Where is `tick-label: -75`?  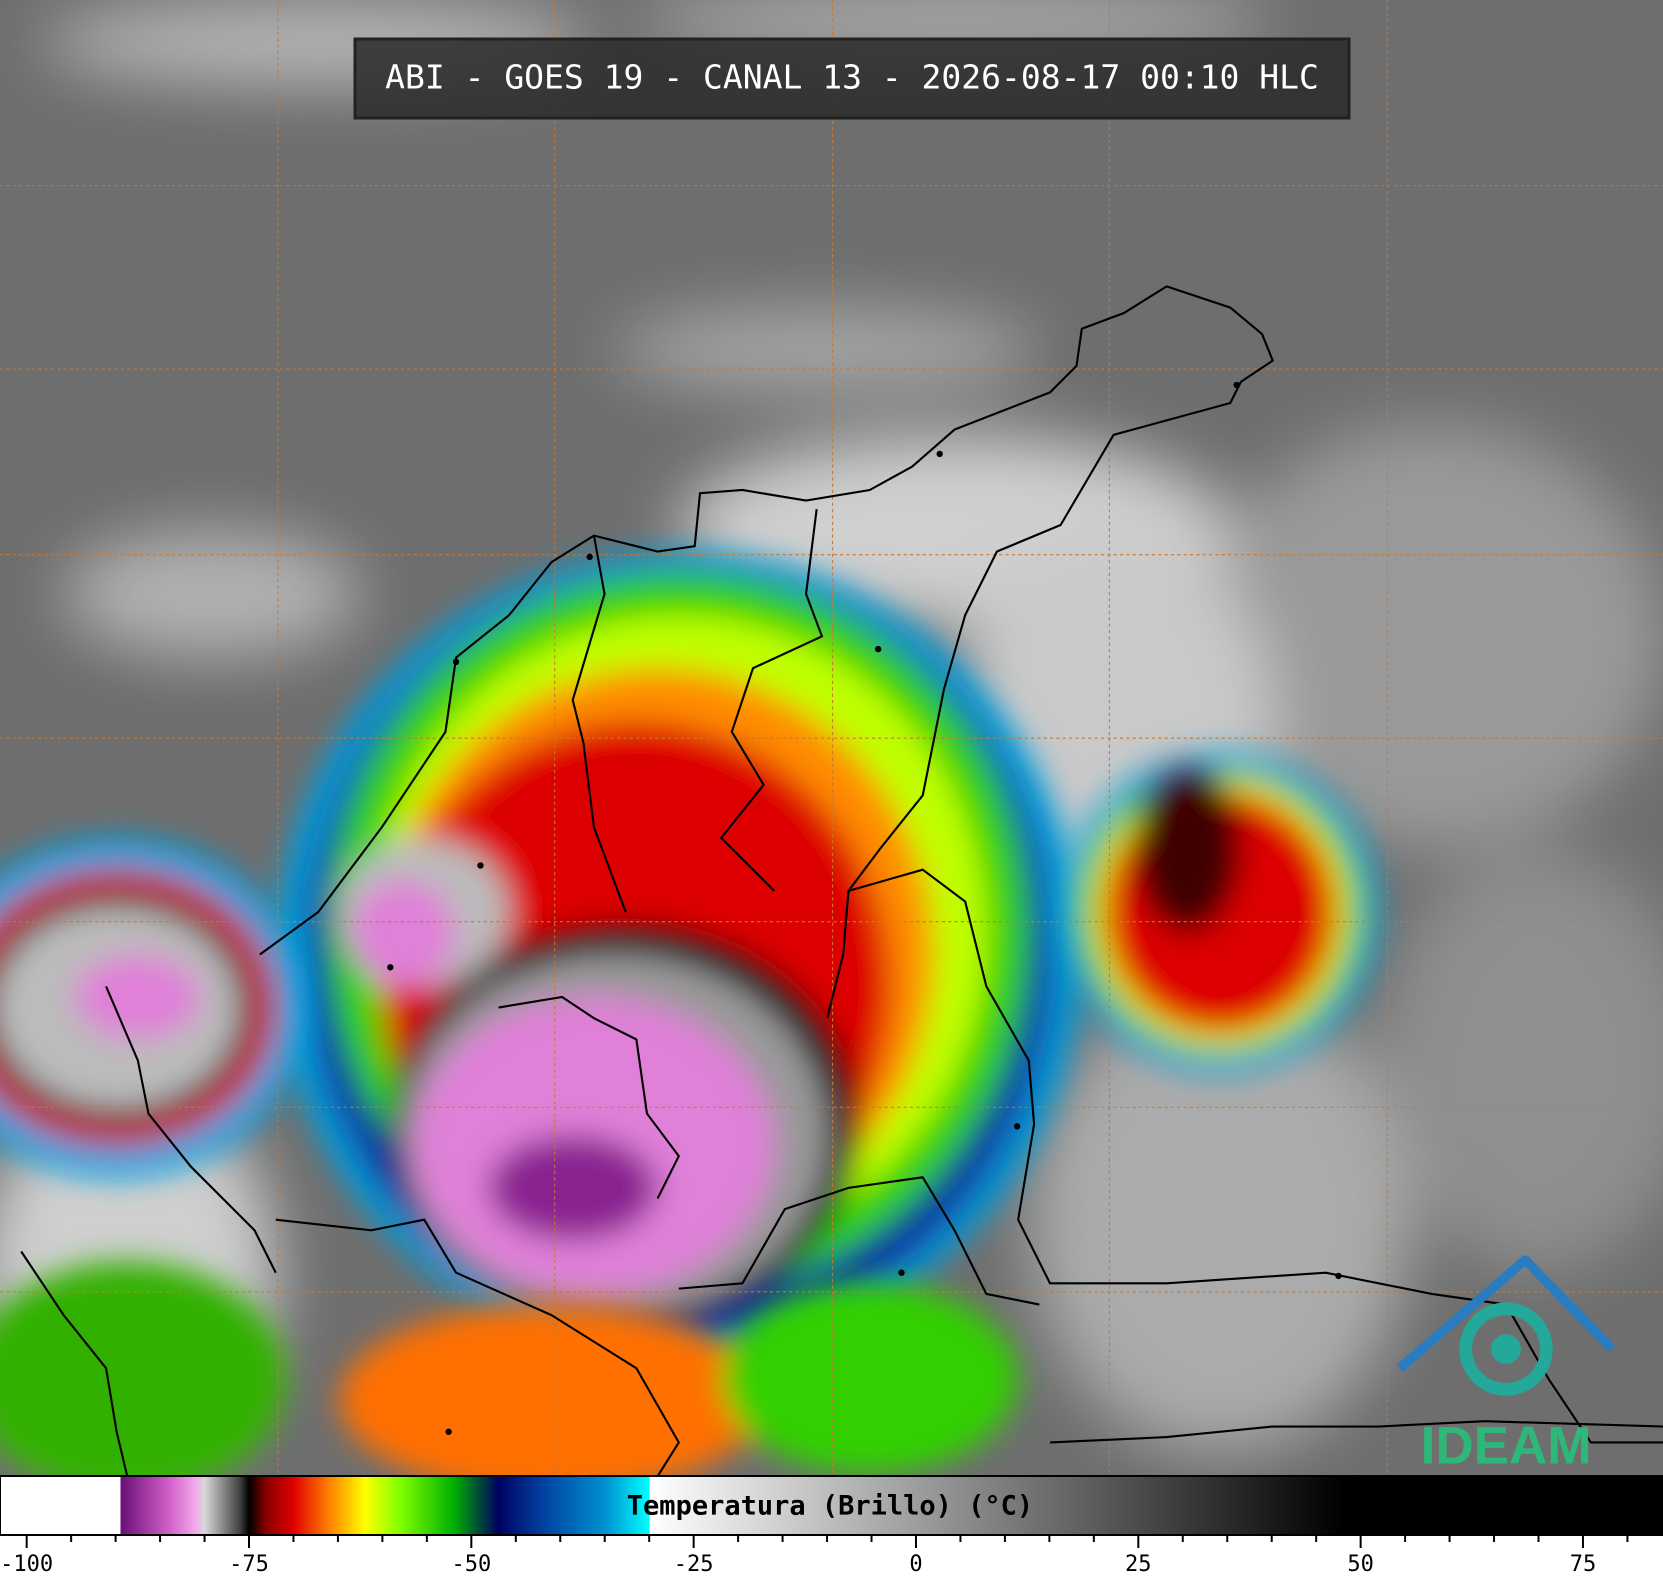 tick-label: -75 is located at coordinates (249, 1564).